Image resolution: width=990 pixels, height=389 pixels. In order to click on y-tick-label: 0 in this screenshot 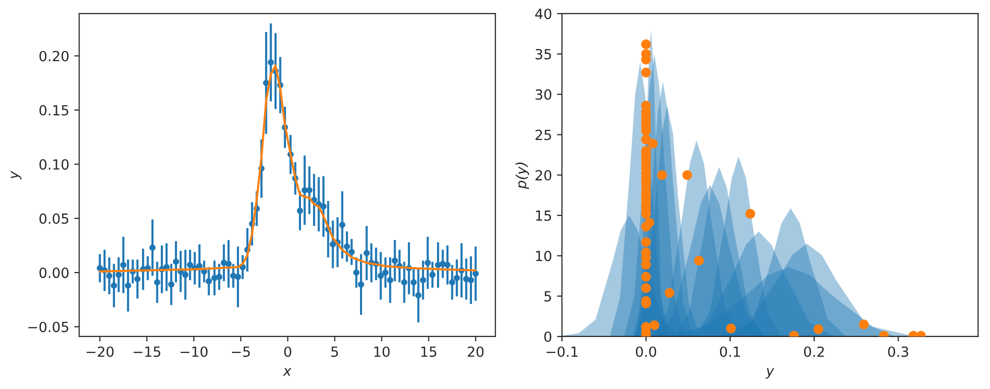, I will do `click(548, 336)`.